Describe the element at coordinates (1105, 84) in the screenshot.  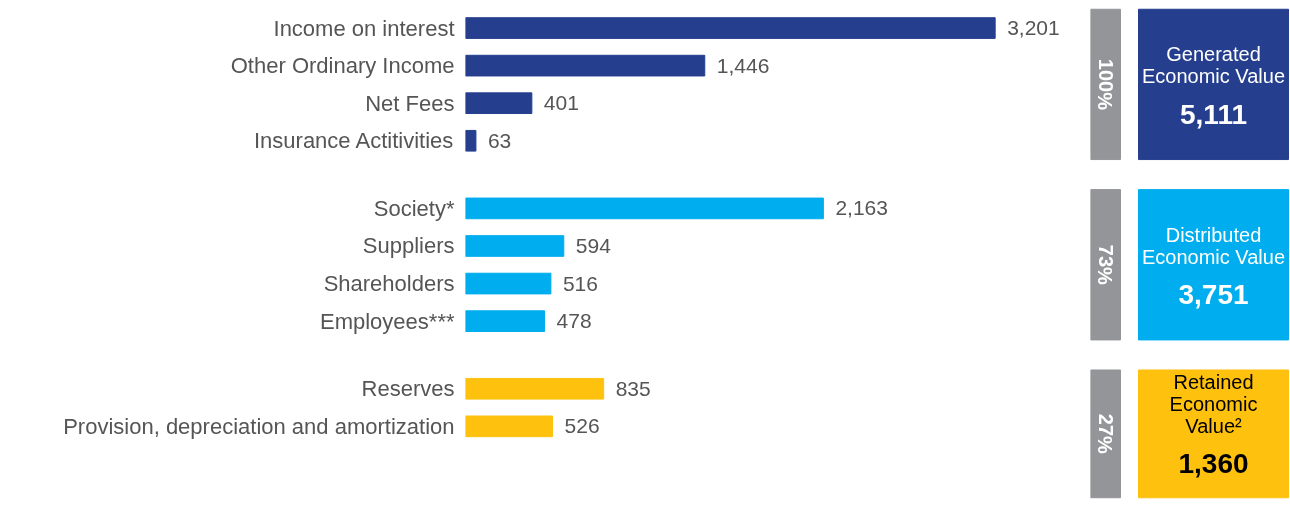
I see `text: 100%` at that location.